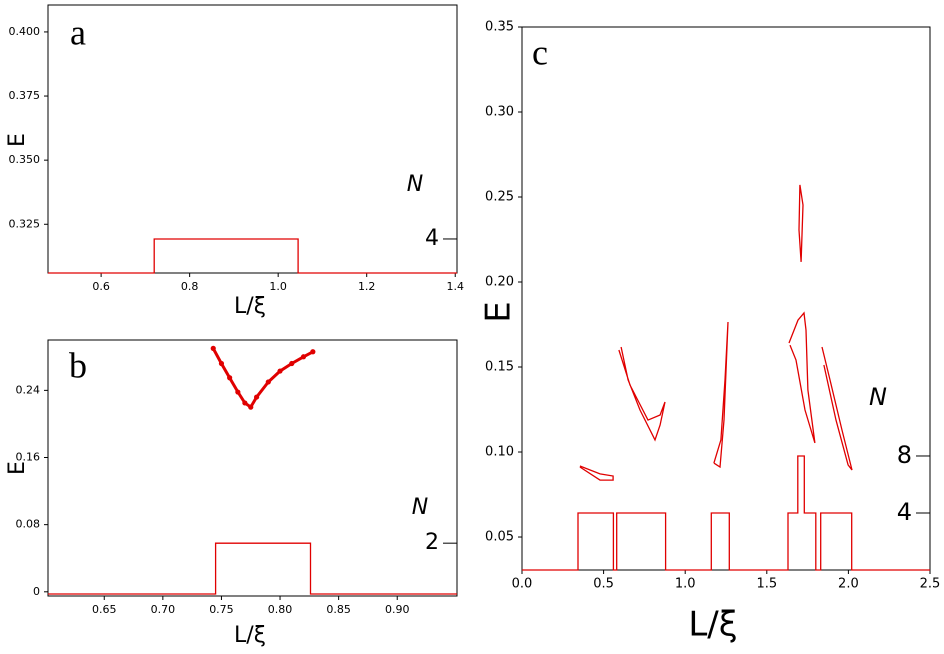 The image size is (944, 654). Describe the element at coordinates (499, 367) in the screenshot. I see `y-tick-label: 0.15` at that location.